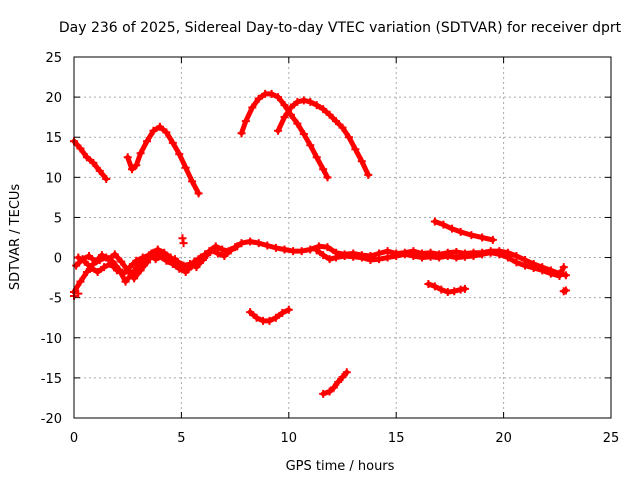 The height and width of the screenshot is (480, 640). What do you see at coordinates (15, 237) in the screenshot?
I see `y-axis-label: SDTVAR / TECUs` at bounding box center [15, 237].